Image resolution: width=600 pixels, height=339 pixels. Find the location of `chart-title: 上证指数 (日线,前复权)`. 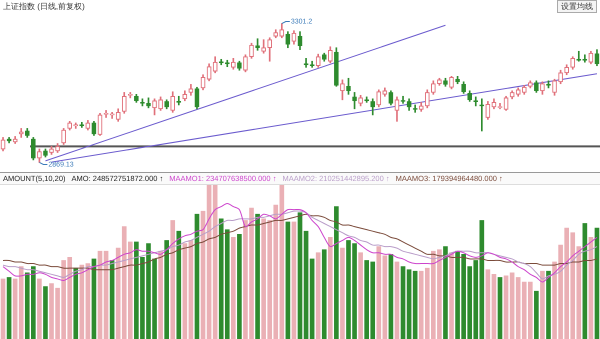

chart-title: 上证指数 (日线,前复权) is located at coordinates (44, 6).